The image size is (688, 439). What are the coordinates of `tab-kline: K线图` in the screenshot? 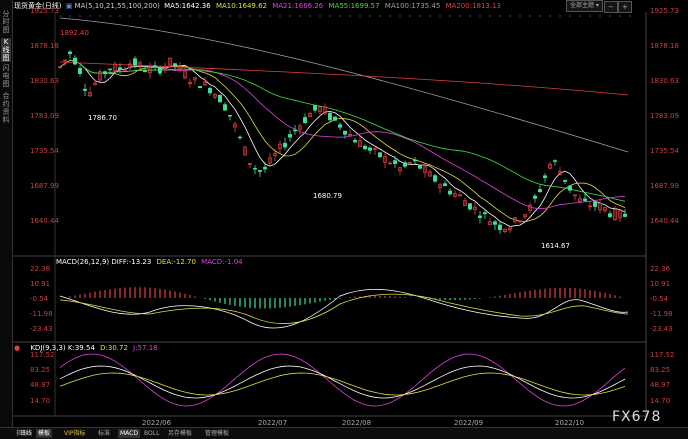 It's located at (6, 50).